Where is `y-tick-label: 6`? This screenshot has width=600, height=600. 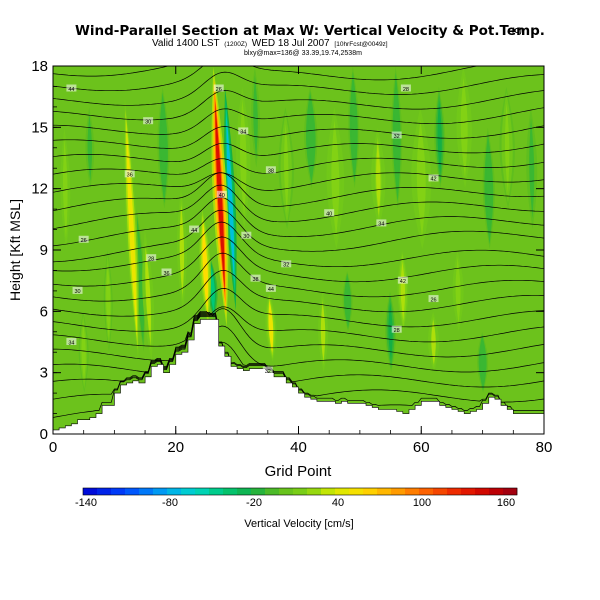
y-tick-label: 6 is located at coordinates (44, 311).